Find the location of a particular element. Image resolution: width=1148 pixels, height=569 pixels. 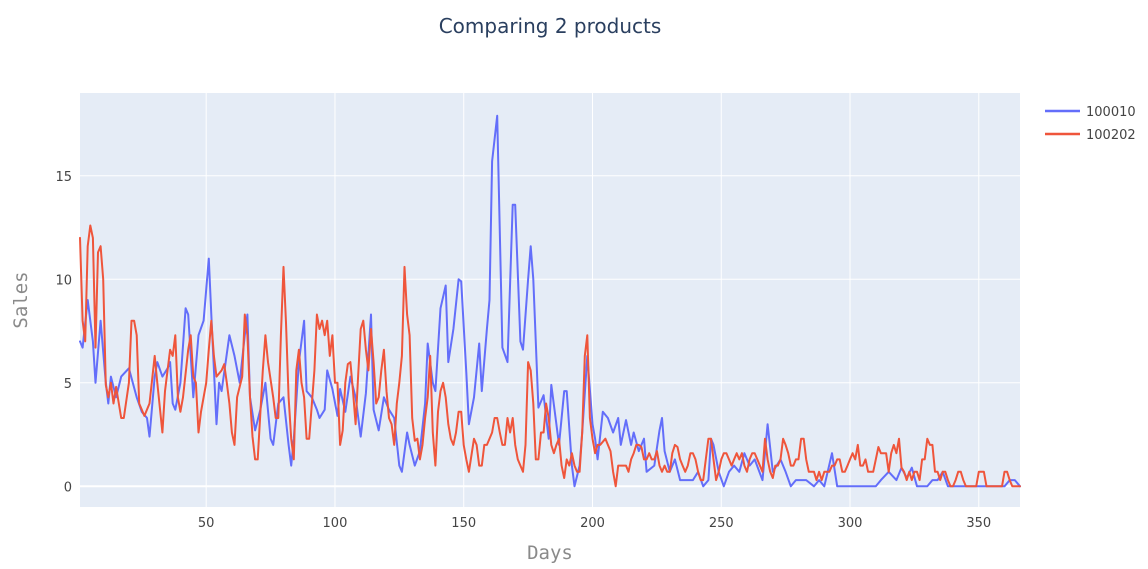

y-axis-title: Sales is located at coordinates (21, 299).